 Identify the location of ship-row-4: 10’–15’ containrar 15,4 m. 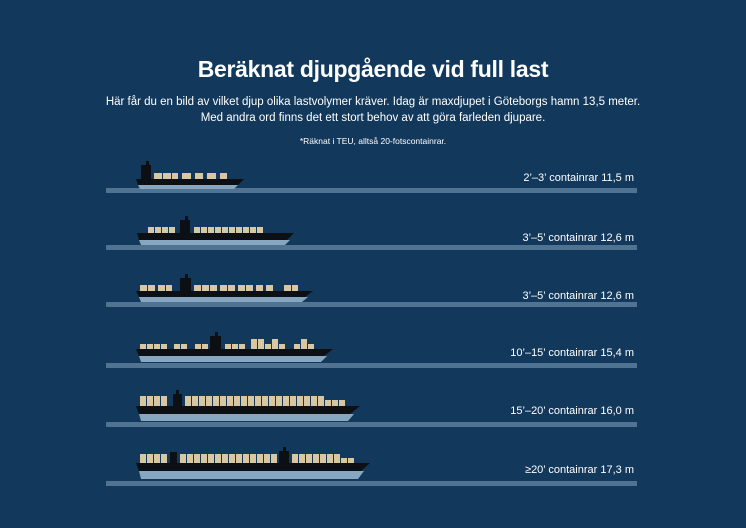
(373, 357).